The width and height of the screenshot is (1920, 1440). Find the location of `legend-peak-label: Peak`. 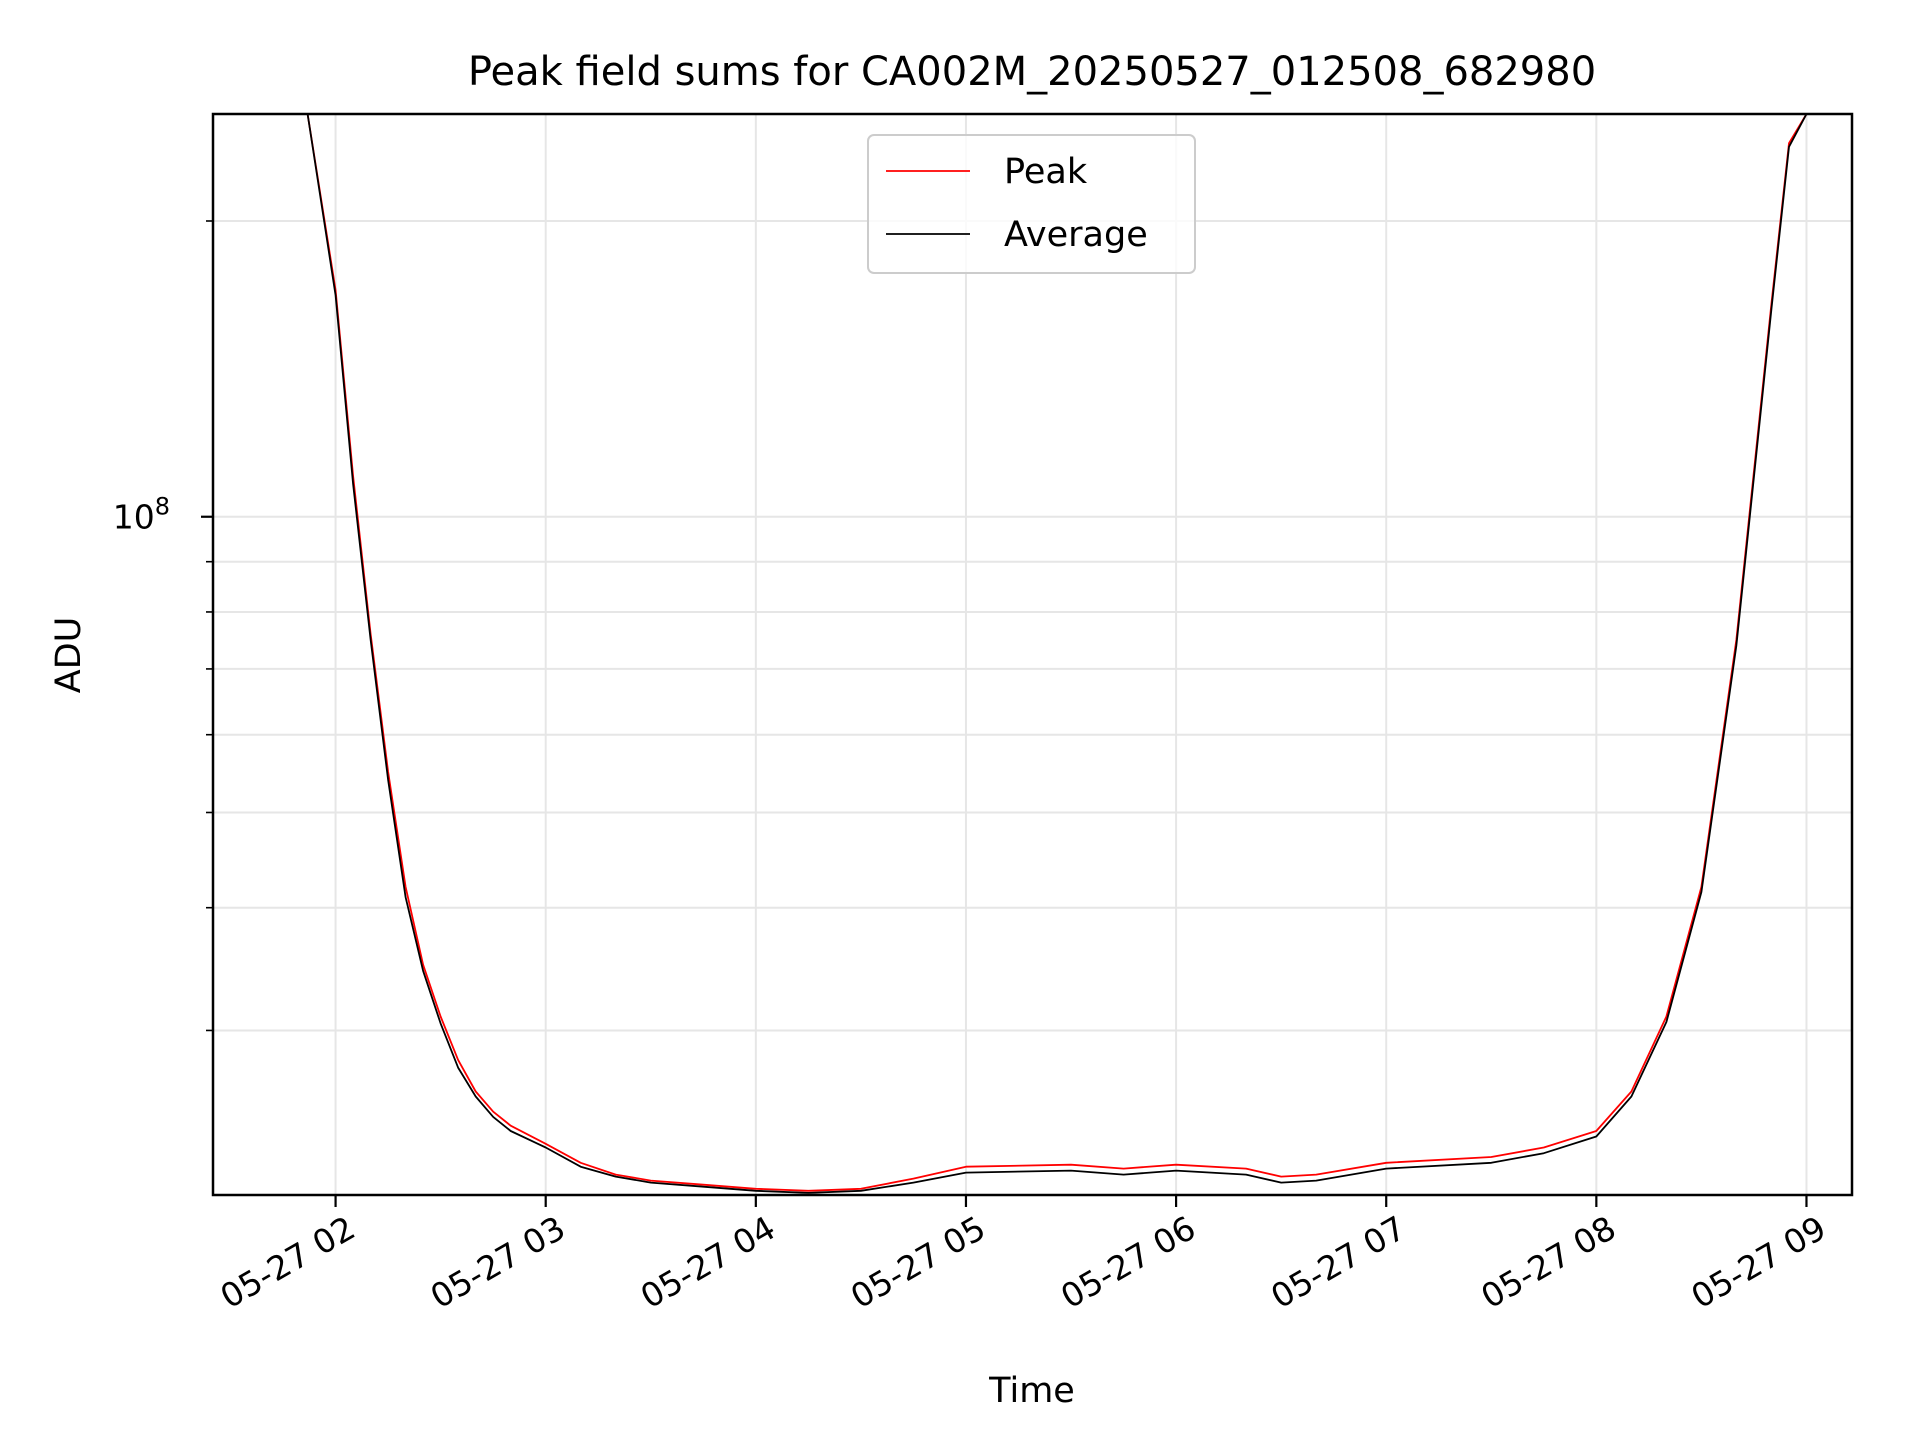

legend-peak-label: Peak is located at coordinates (1046, 172).